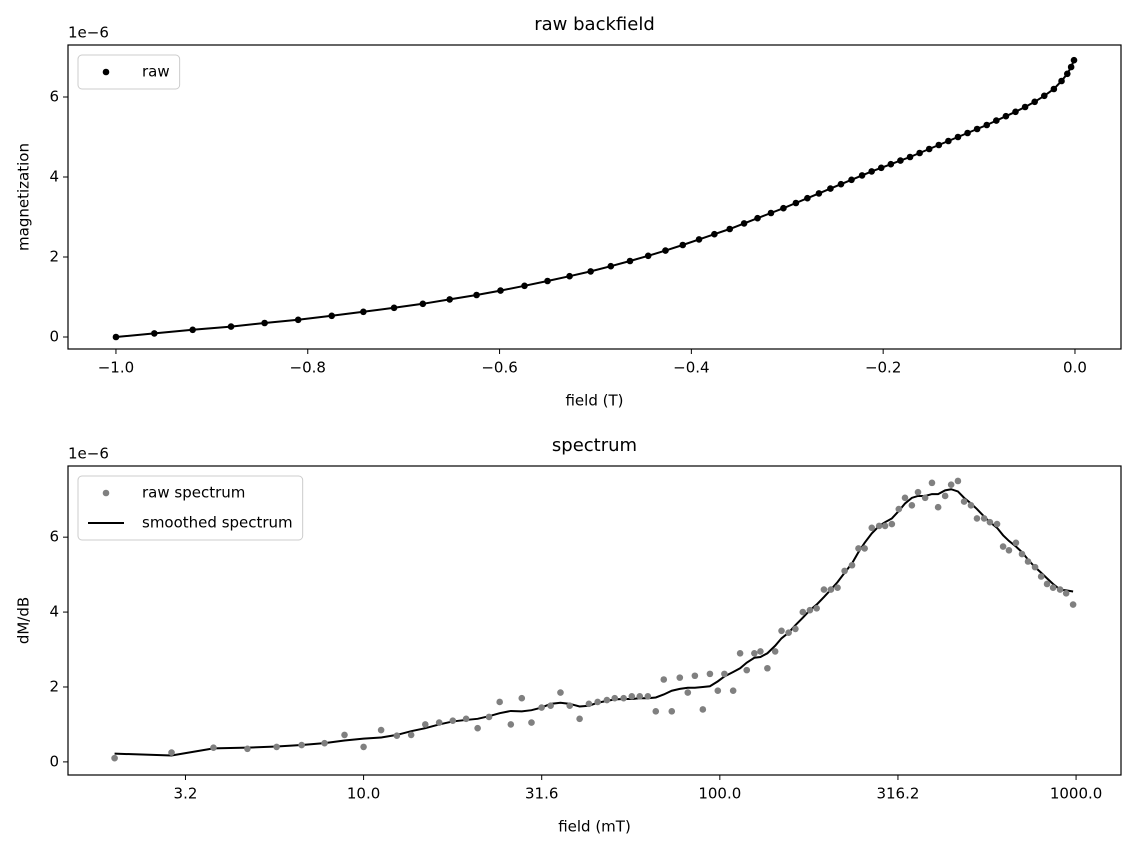  Describe the element at coordinates (54, 97) in the screenshot. I see `y-tick-label: 6` at that location.